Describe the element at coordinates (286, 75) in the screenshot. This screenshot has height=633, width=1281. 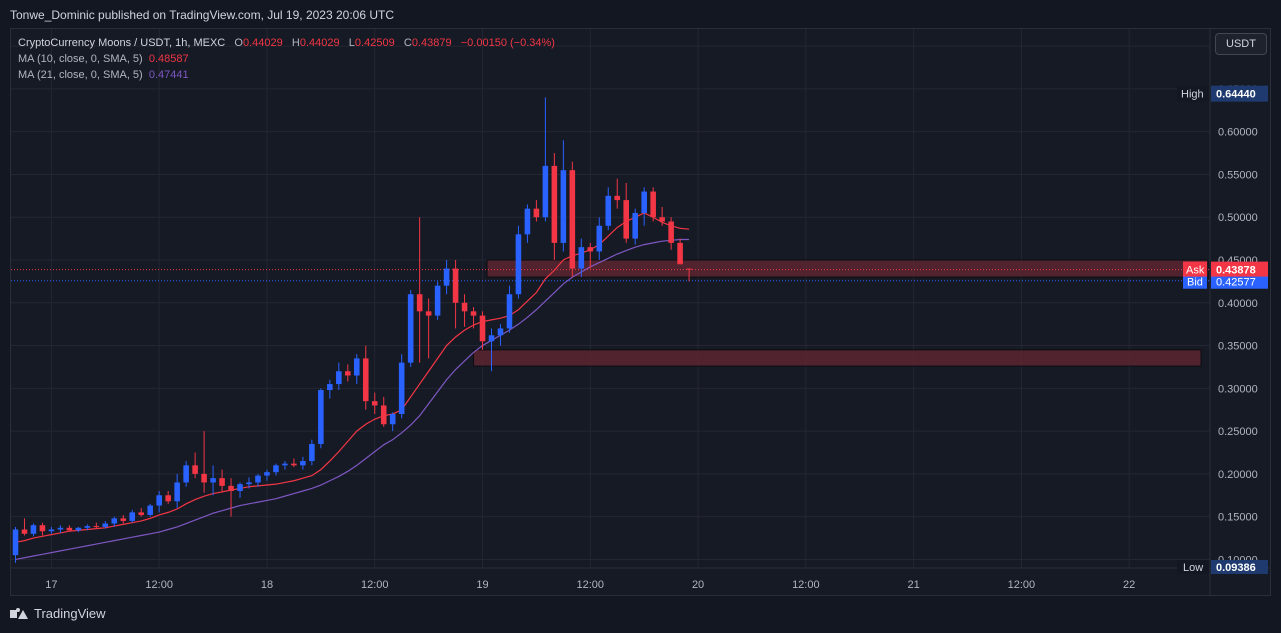
I see `ma21-row: MA (21, close, 0, SMA, 5) 0.47441` at that location.